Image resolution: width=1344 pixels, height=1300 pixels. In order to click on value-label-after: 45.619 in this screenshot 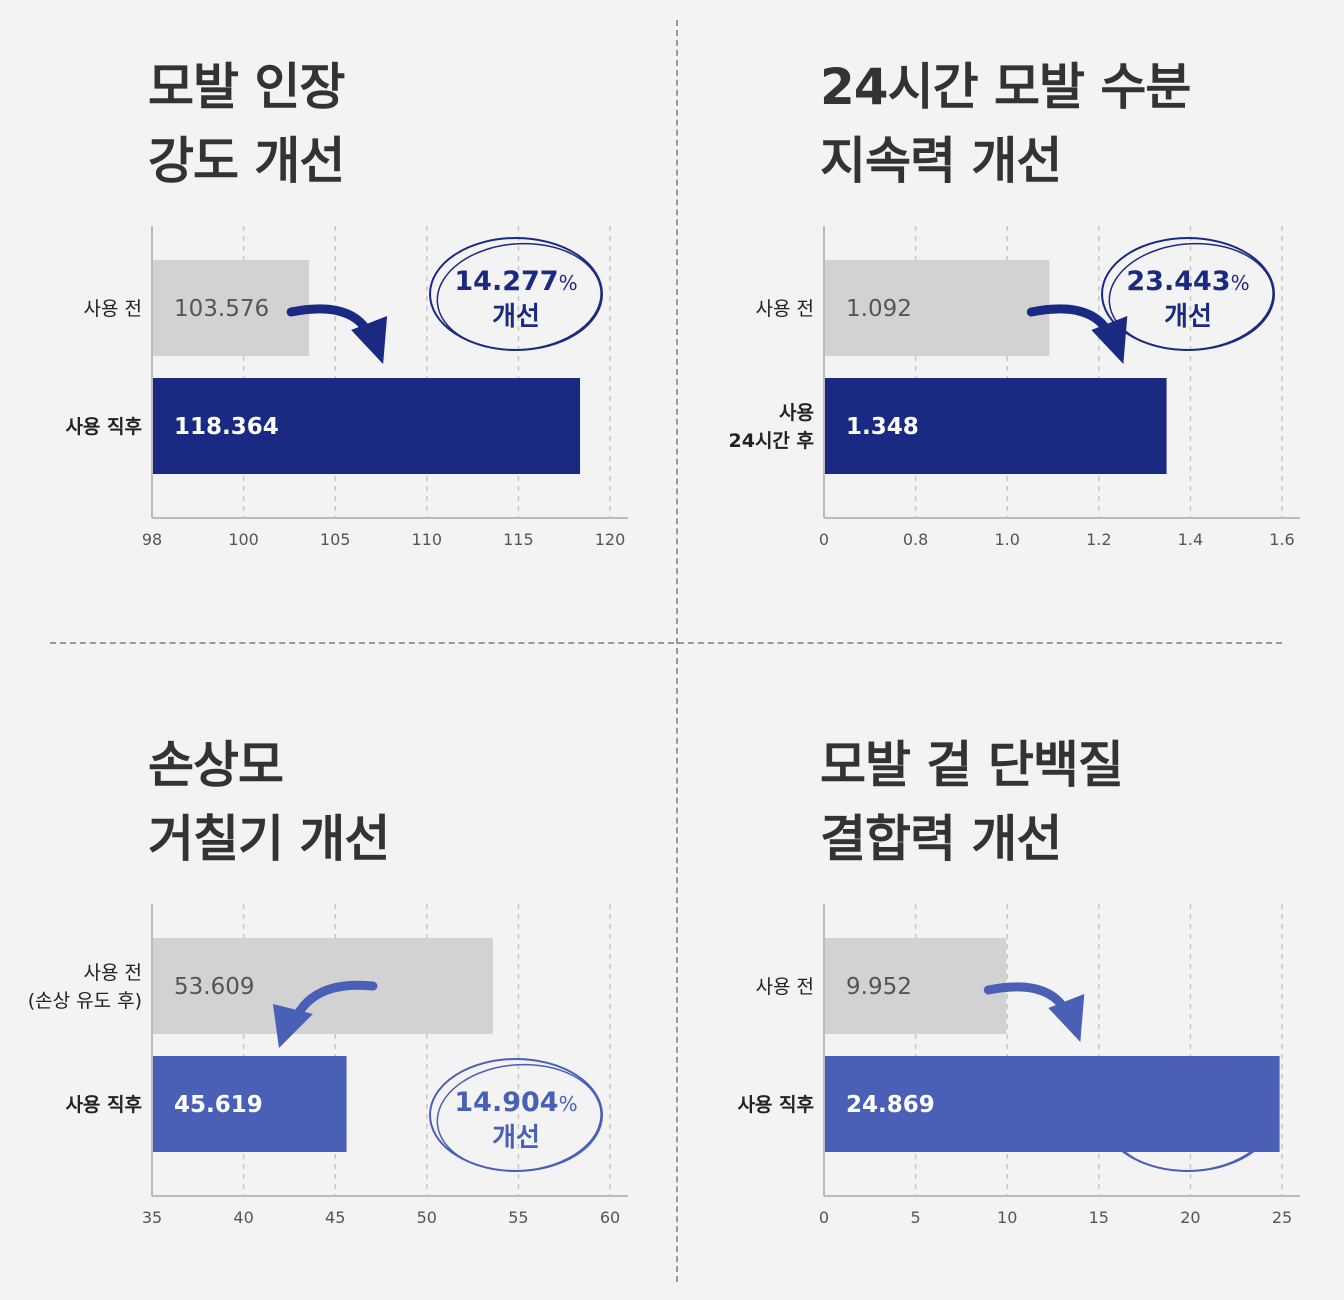, I will do `click(218, 1105)`.